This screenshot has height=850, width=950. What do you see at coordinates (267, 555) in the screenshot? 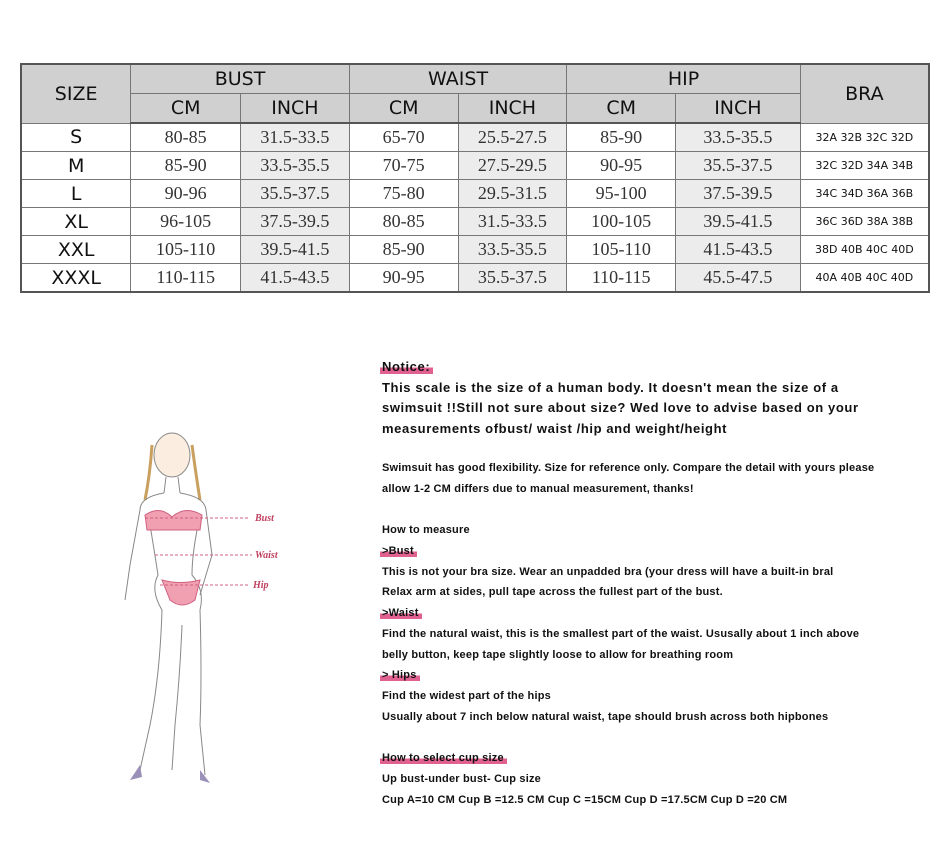
I see `waist-label: Waist` at bounding box center [267, 555].